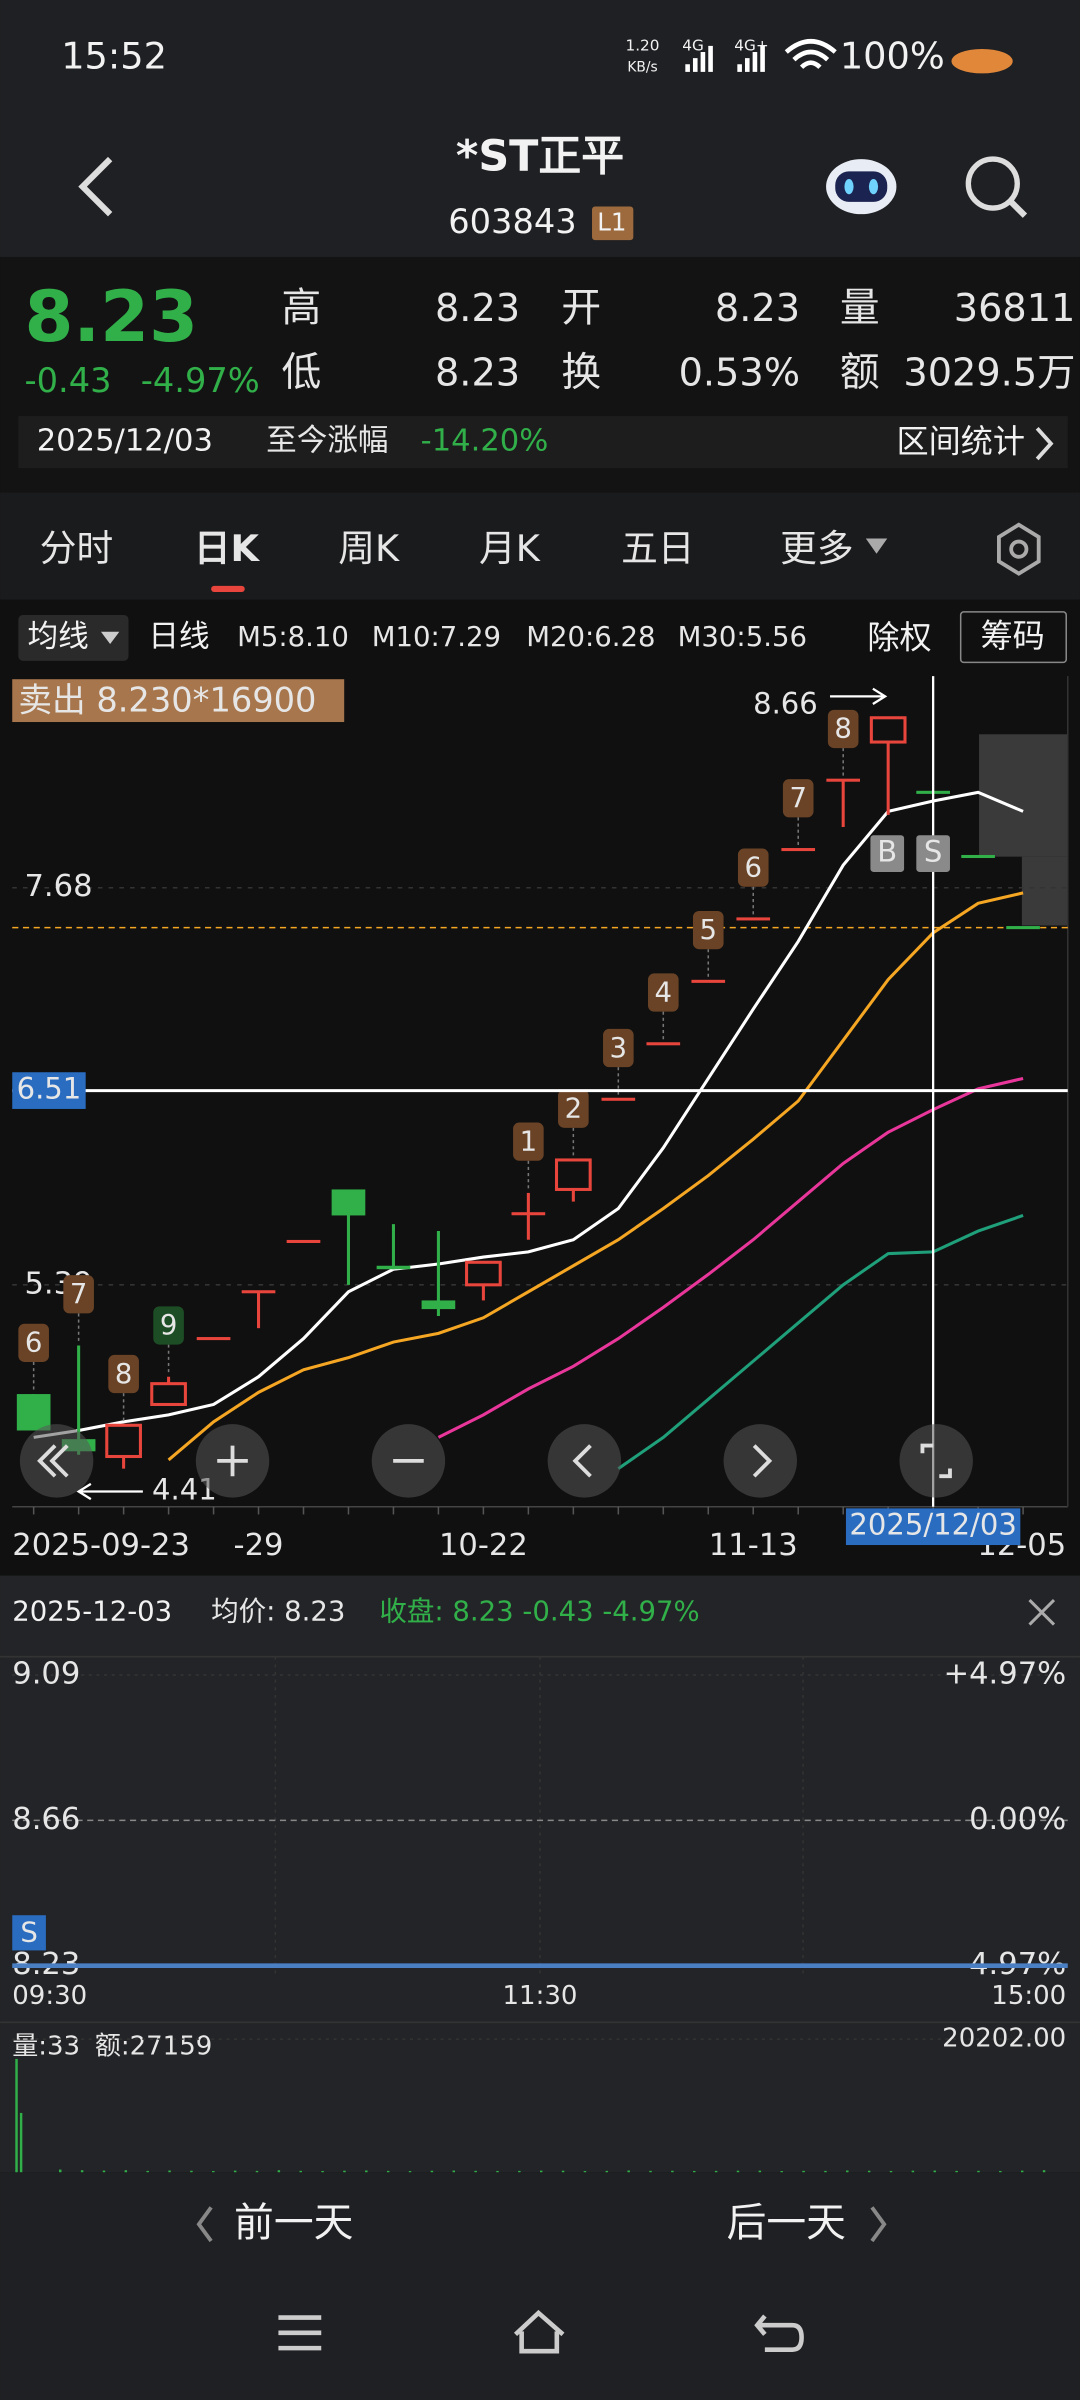 This screenshot has height=2400, width=1080. What do you see at coordinates (293, 637) in the screenshot?
I see `ma-legend: M5:8.10` at bounding box center [293, 637].